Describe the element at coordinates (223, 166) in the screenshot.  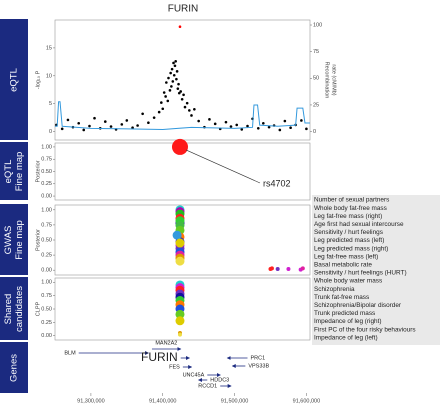
I see `annotation-leader` at that location.